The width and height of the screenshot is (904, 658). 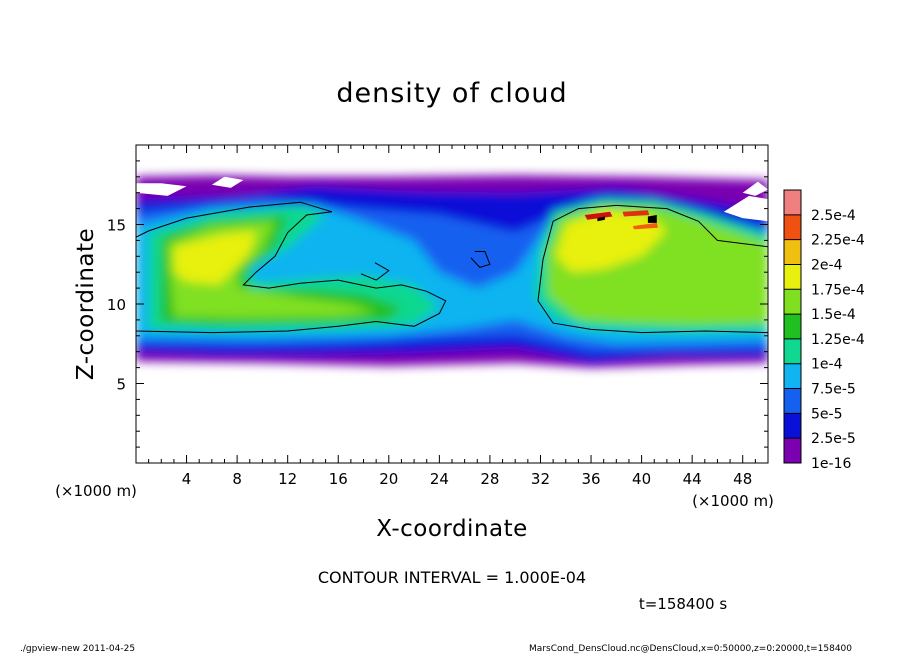 I want to click on contour-interval-label: CONTOUR INTERVAL = 1.000E-04, so click(x=452, y=577).